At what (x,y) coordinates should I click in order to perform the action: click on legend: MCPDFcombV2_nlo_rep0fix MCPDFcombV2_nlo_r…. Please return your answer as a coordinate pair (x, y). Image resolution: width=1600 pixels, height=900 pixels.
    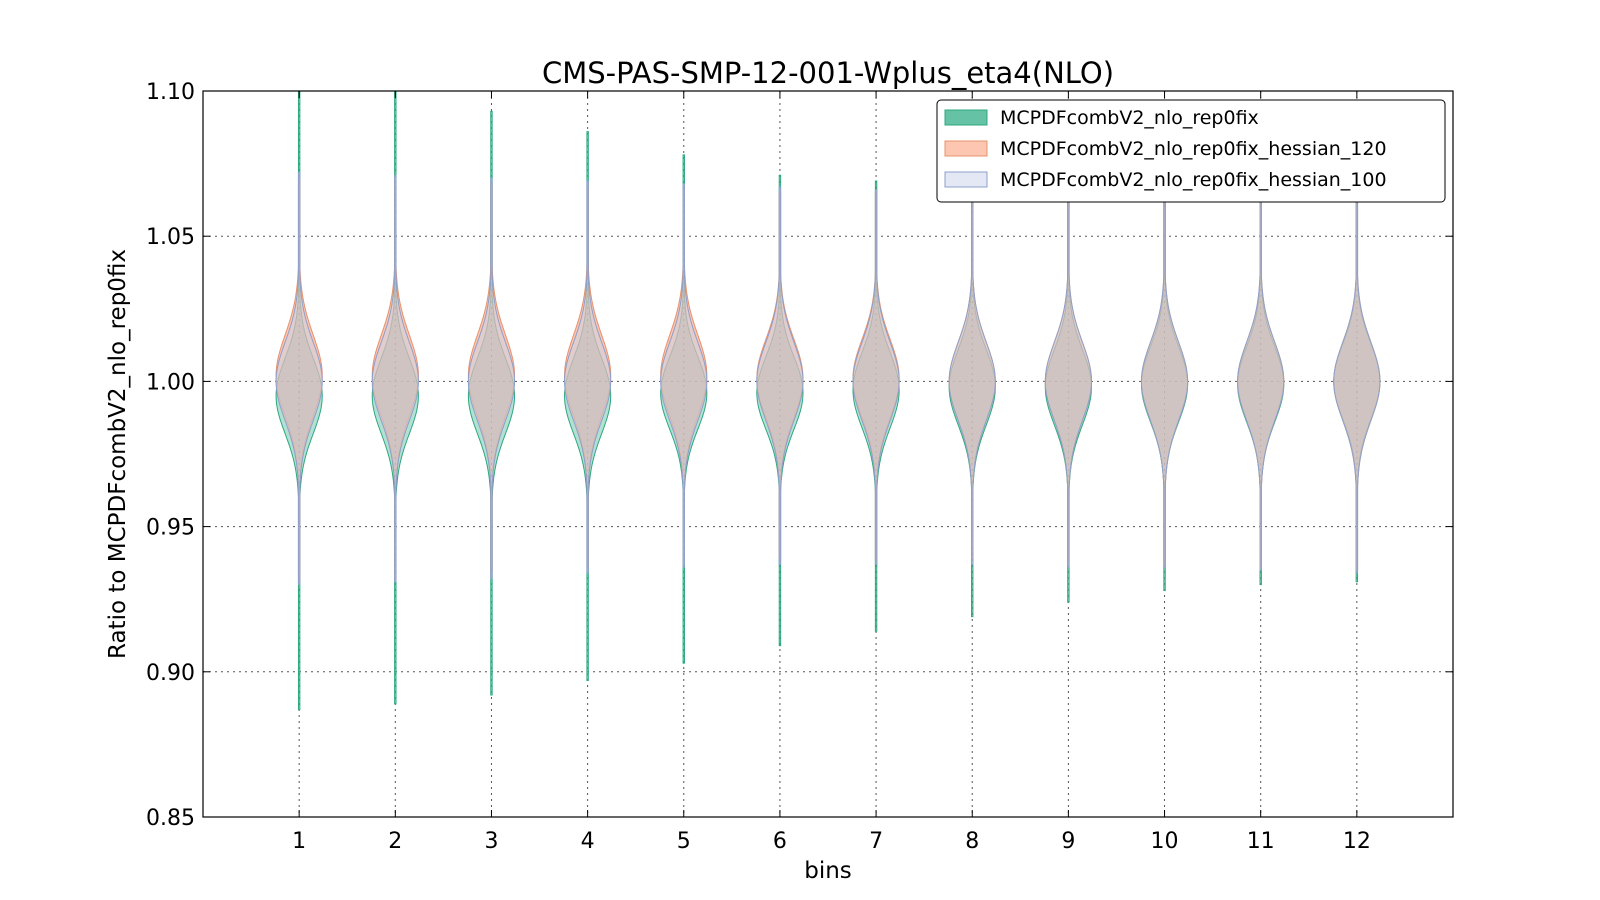
    Looking at the image, I should click on (1191, 151).